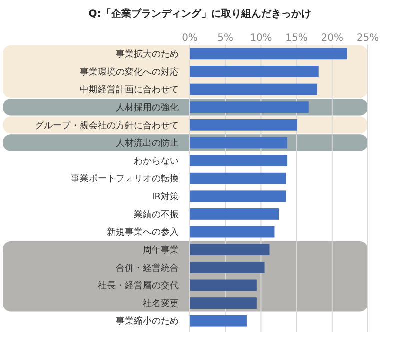 This screenshot has width=400, height=340. Describe the element at coordinates (147, 322) in the screenshot. I see `y-tick-label: 事業縮小のため` at that location.